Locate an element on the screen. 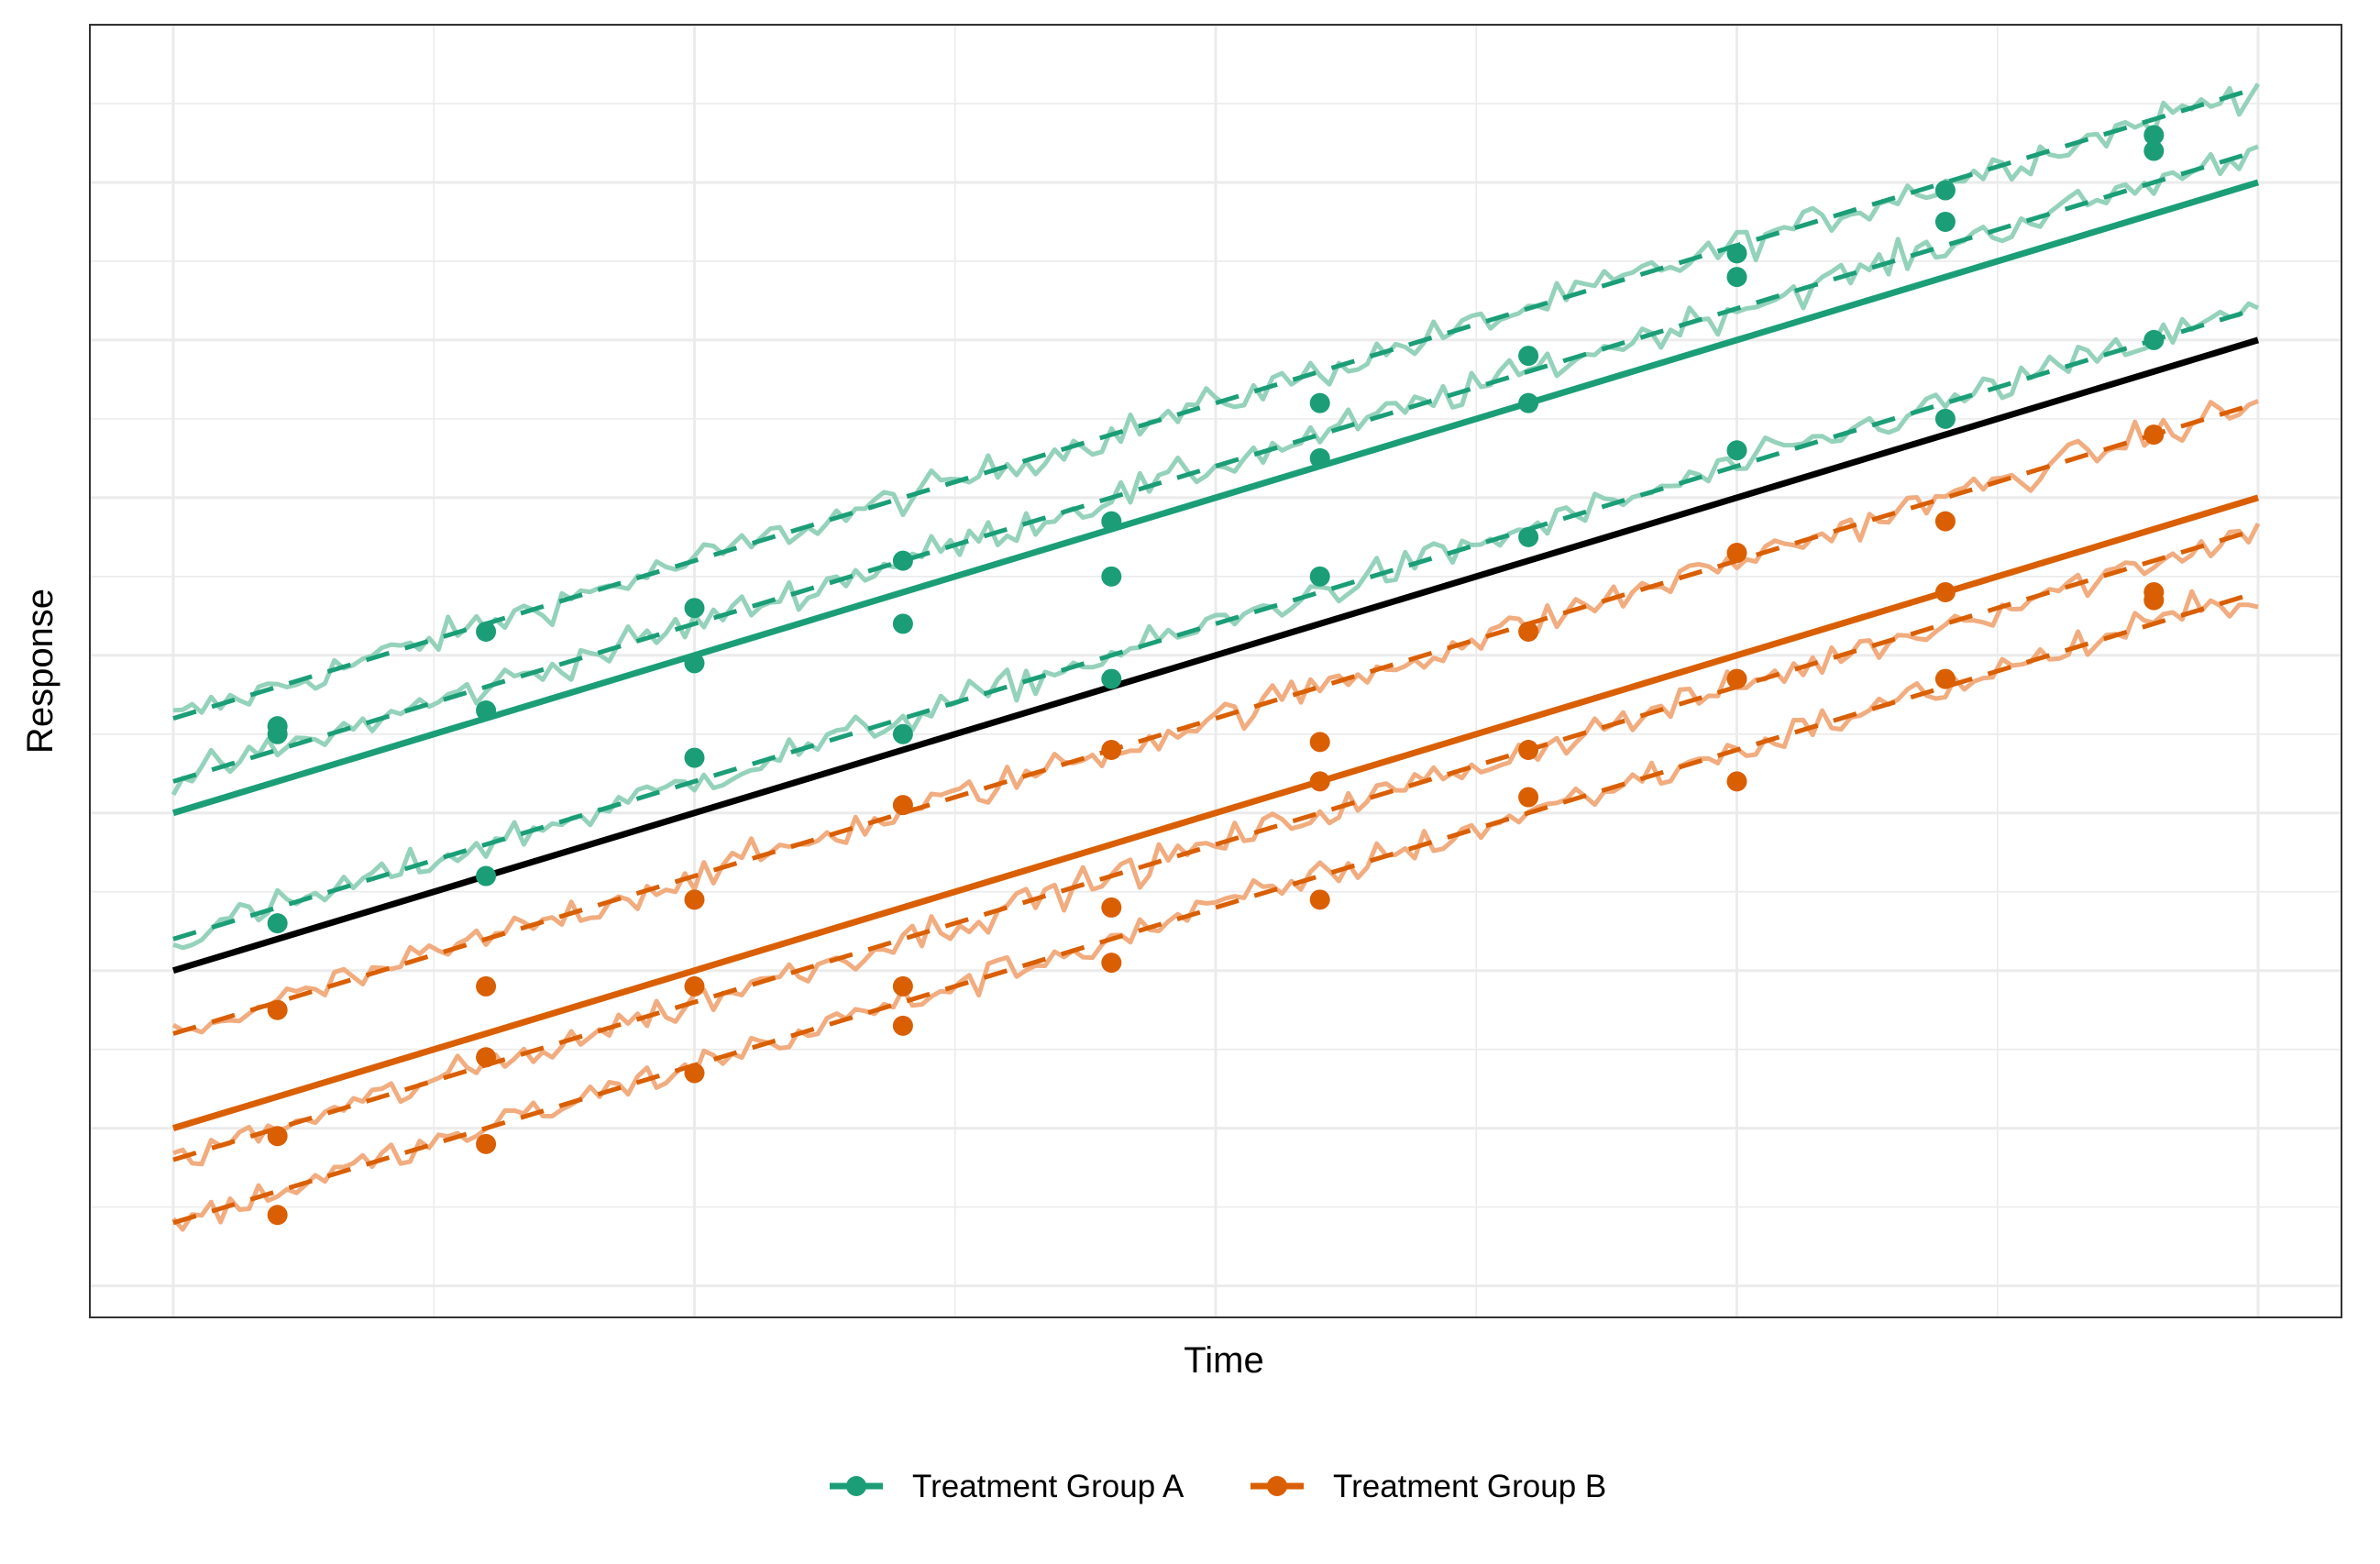 Image resolution: width=2380 pixels, height=1564 pixels. x-axis-label: Time is located at coordinates (1223, 1360).